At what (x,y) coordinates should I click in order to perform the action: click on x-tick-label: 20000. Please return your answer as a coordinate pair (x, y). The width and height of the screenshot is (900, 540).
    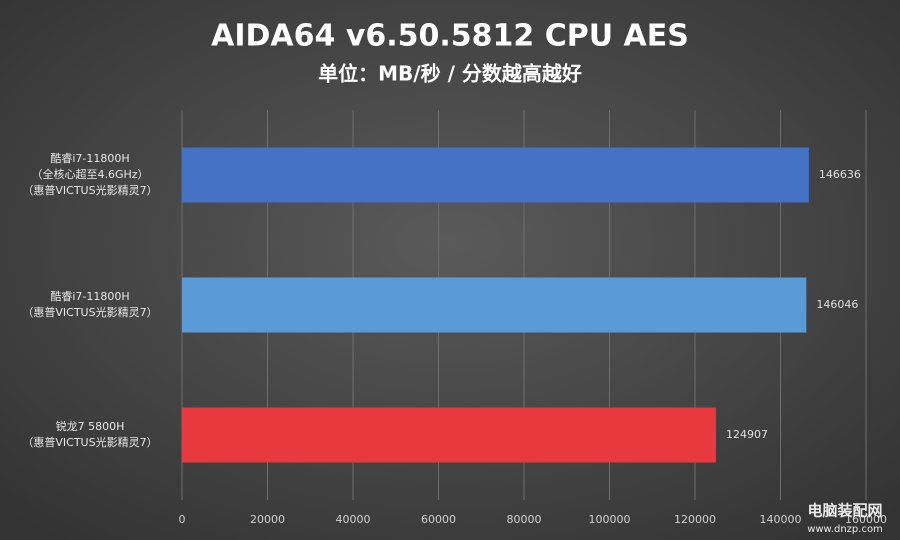
    Looking at the image, I should click on (267, 519).